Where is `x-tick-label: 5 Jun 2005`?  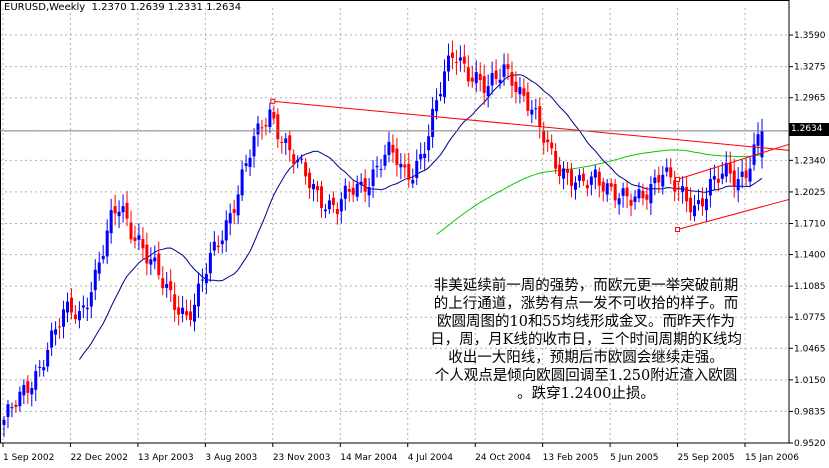
x-tick-label: 5 Jun 2005 is located at coordinates (634, 458).